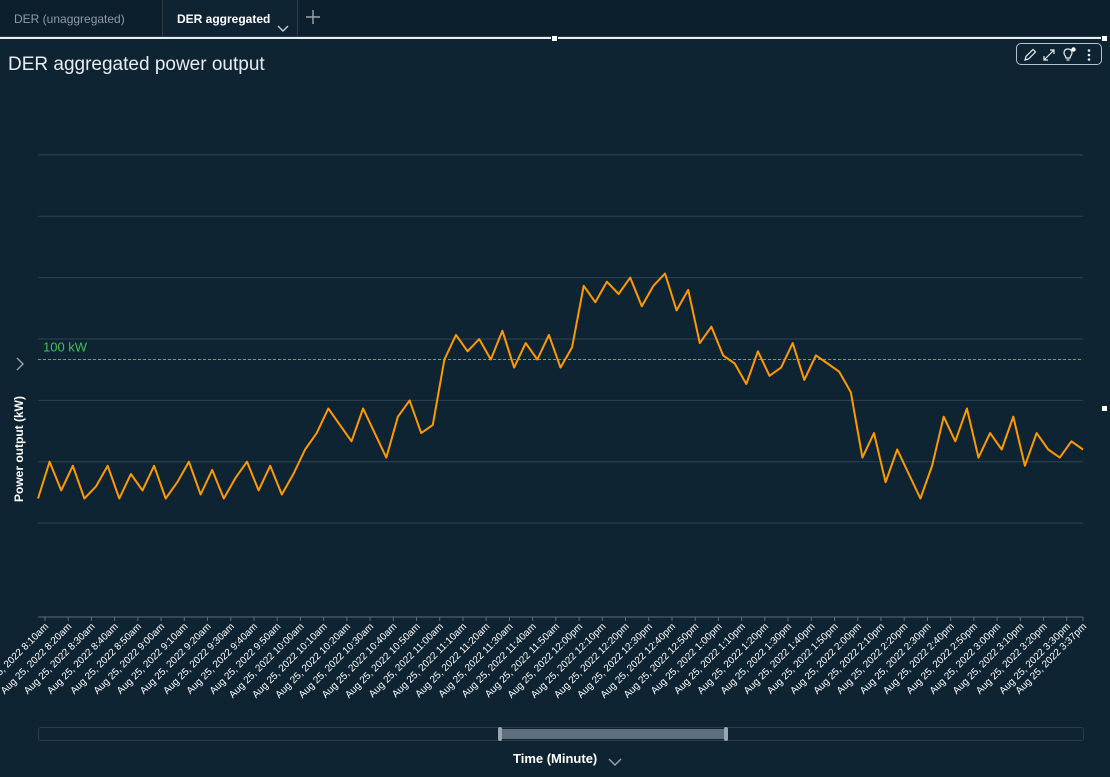  I want to click on tab-der-aggregated: DER aggregated, so click(230, 18).